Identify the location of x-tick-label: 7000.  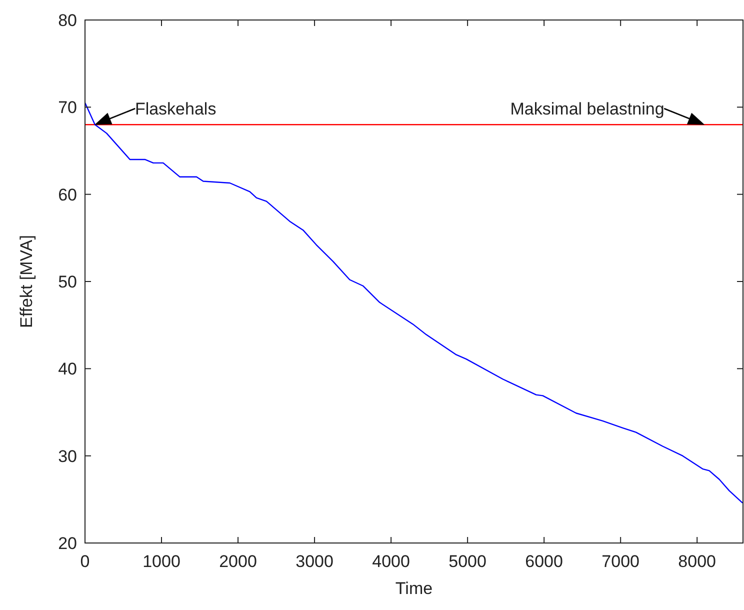
(621, 561).